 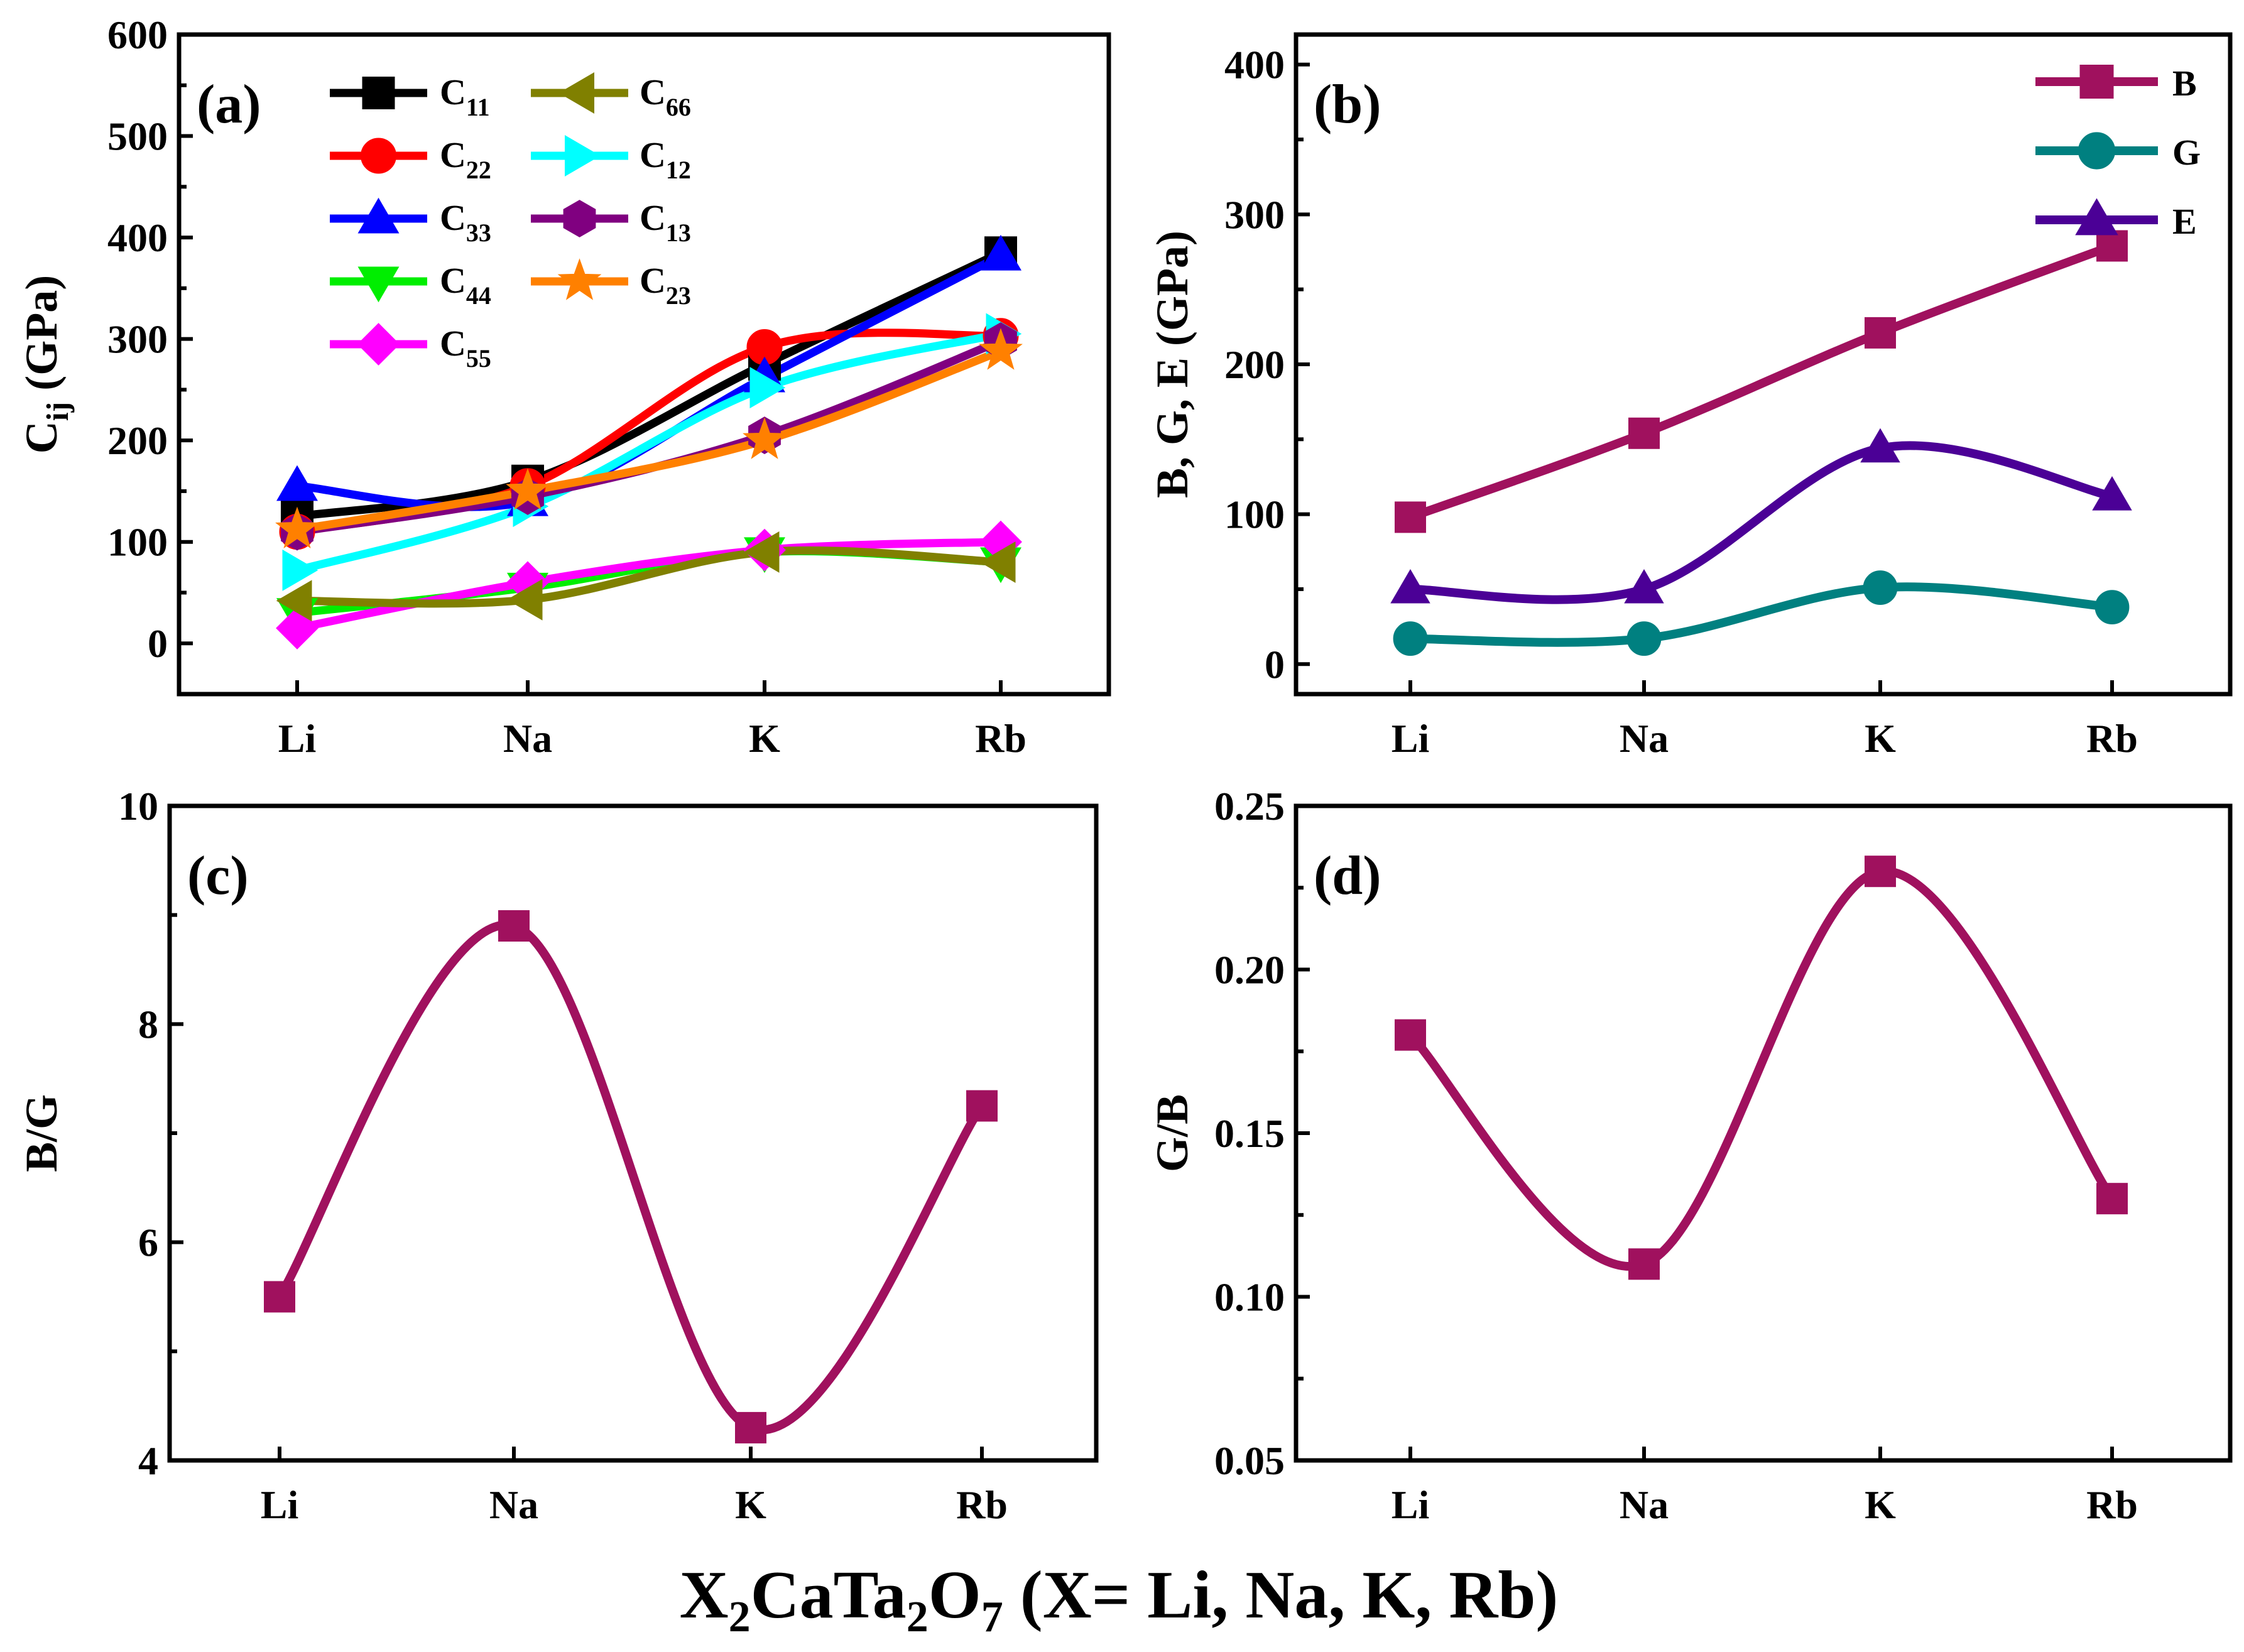 I want to click on y-tick-label: 400, so click(x=1255, y=65).